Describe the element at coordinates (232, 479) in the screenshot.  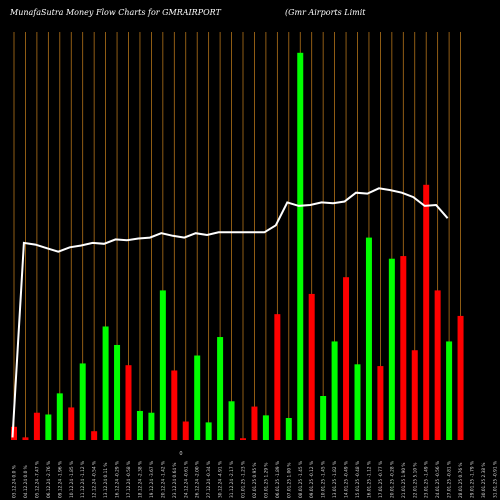
I see `x-tick-label: 31.12.24 -2.17 %` at that location.